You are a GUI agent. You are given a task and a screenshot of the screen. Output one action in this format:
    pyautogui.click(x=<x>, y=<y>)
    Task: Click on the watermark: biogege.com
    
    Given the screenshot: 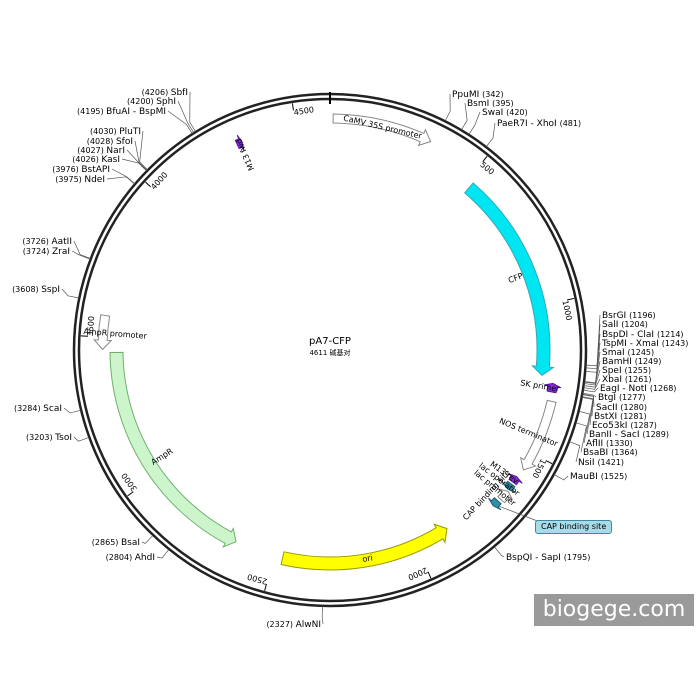 What is the action you would take?
    pyautogui.click(x=614, y=610)
    